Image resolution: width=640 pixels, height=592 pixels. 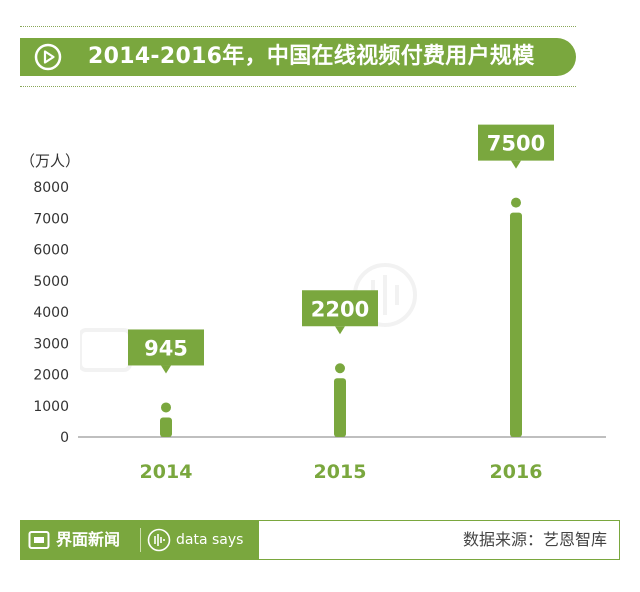 I want to click on title-bar: 2014-2016年，中国在线视频付费用户规模, so click(x=298, y=57).